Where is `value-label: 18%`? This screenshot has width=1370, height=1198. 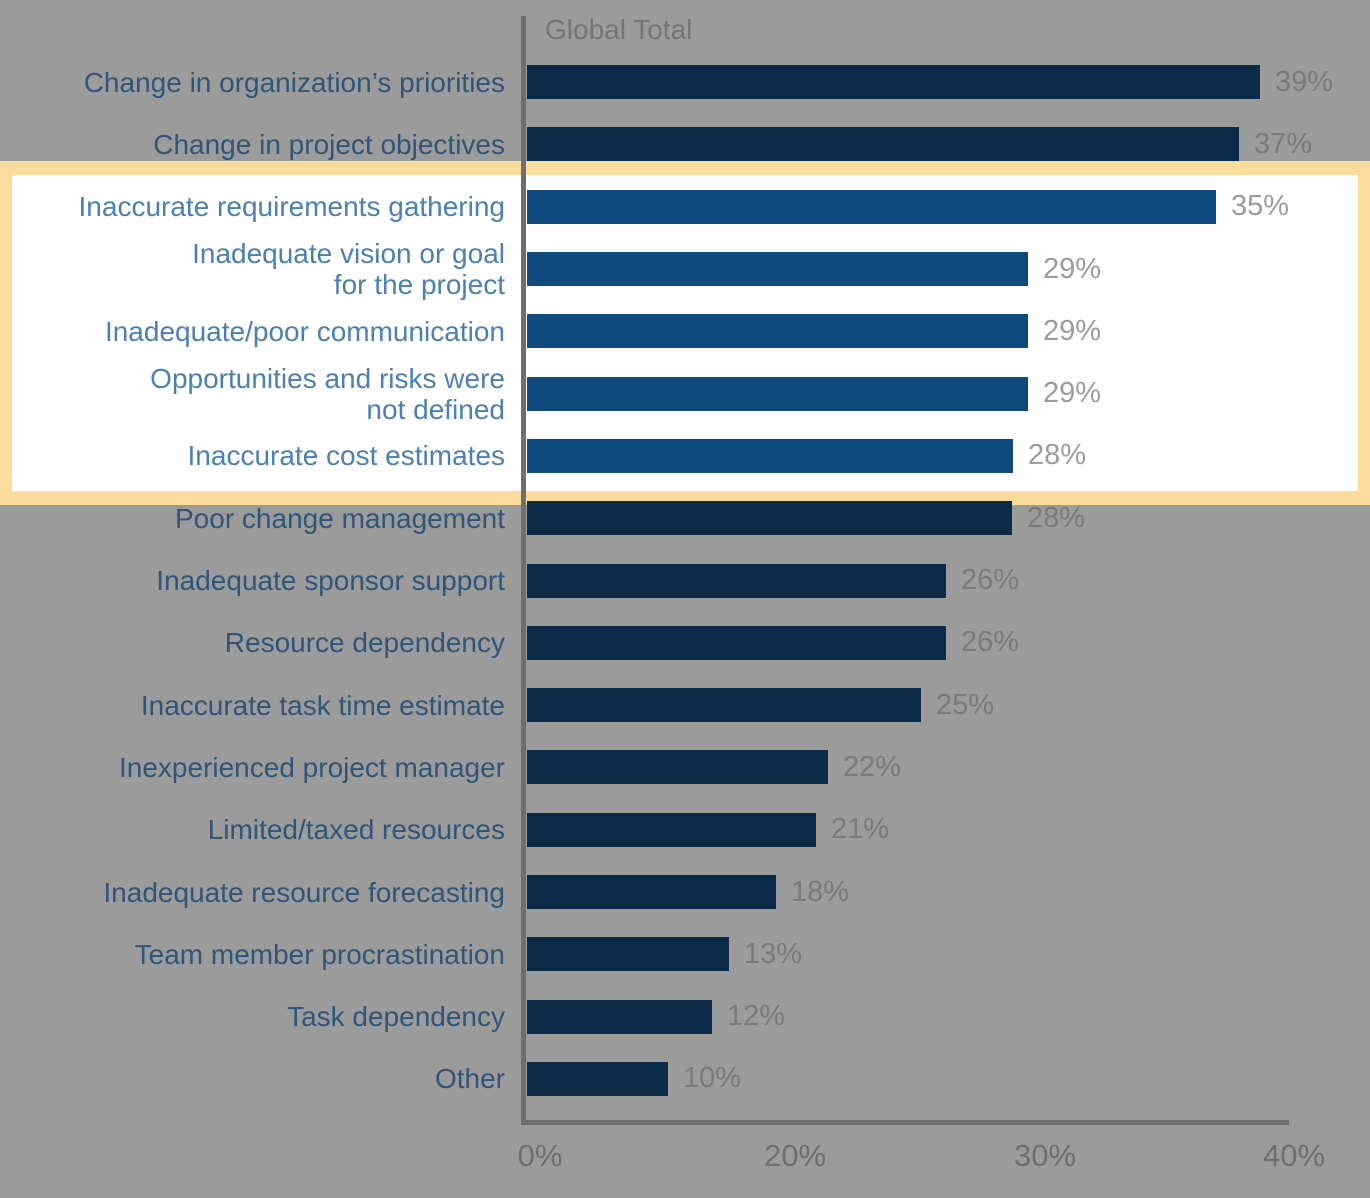
value-label: 18% is located at coordinates (820, 891).